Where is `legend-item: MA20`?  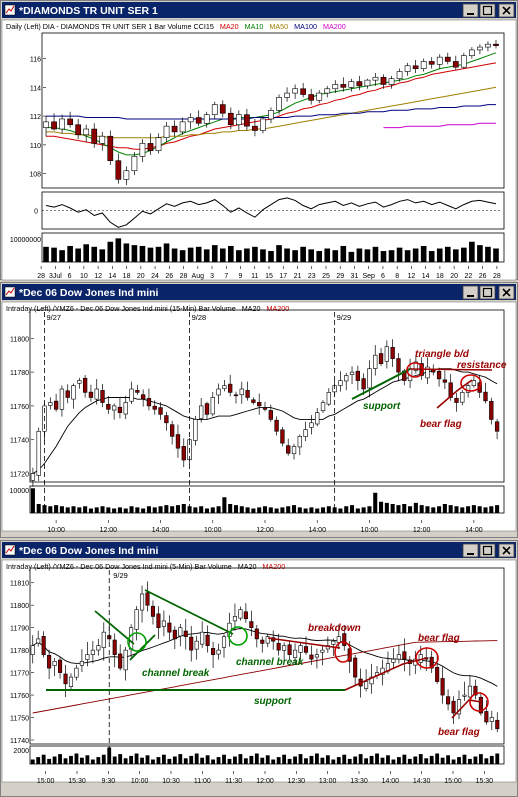 legend-item: MA20 is located at coordinates (251, 308).